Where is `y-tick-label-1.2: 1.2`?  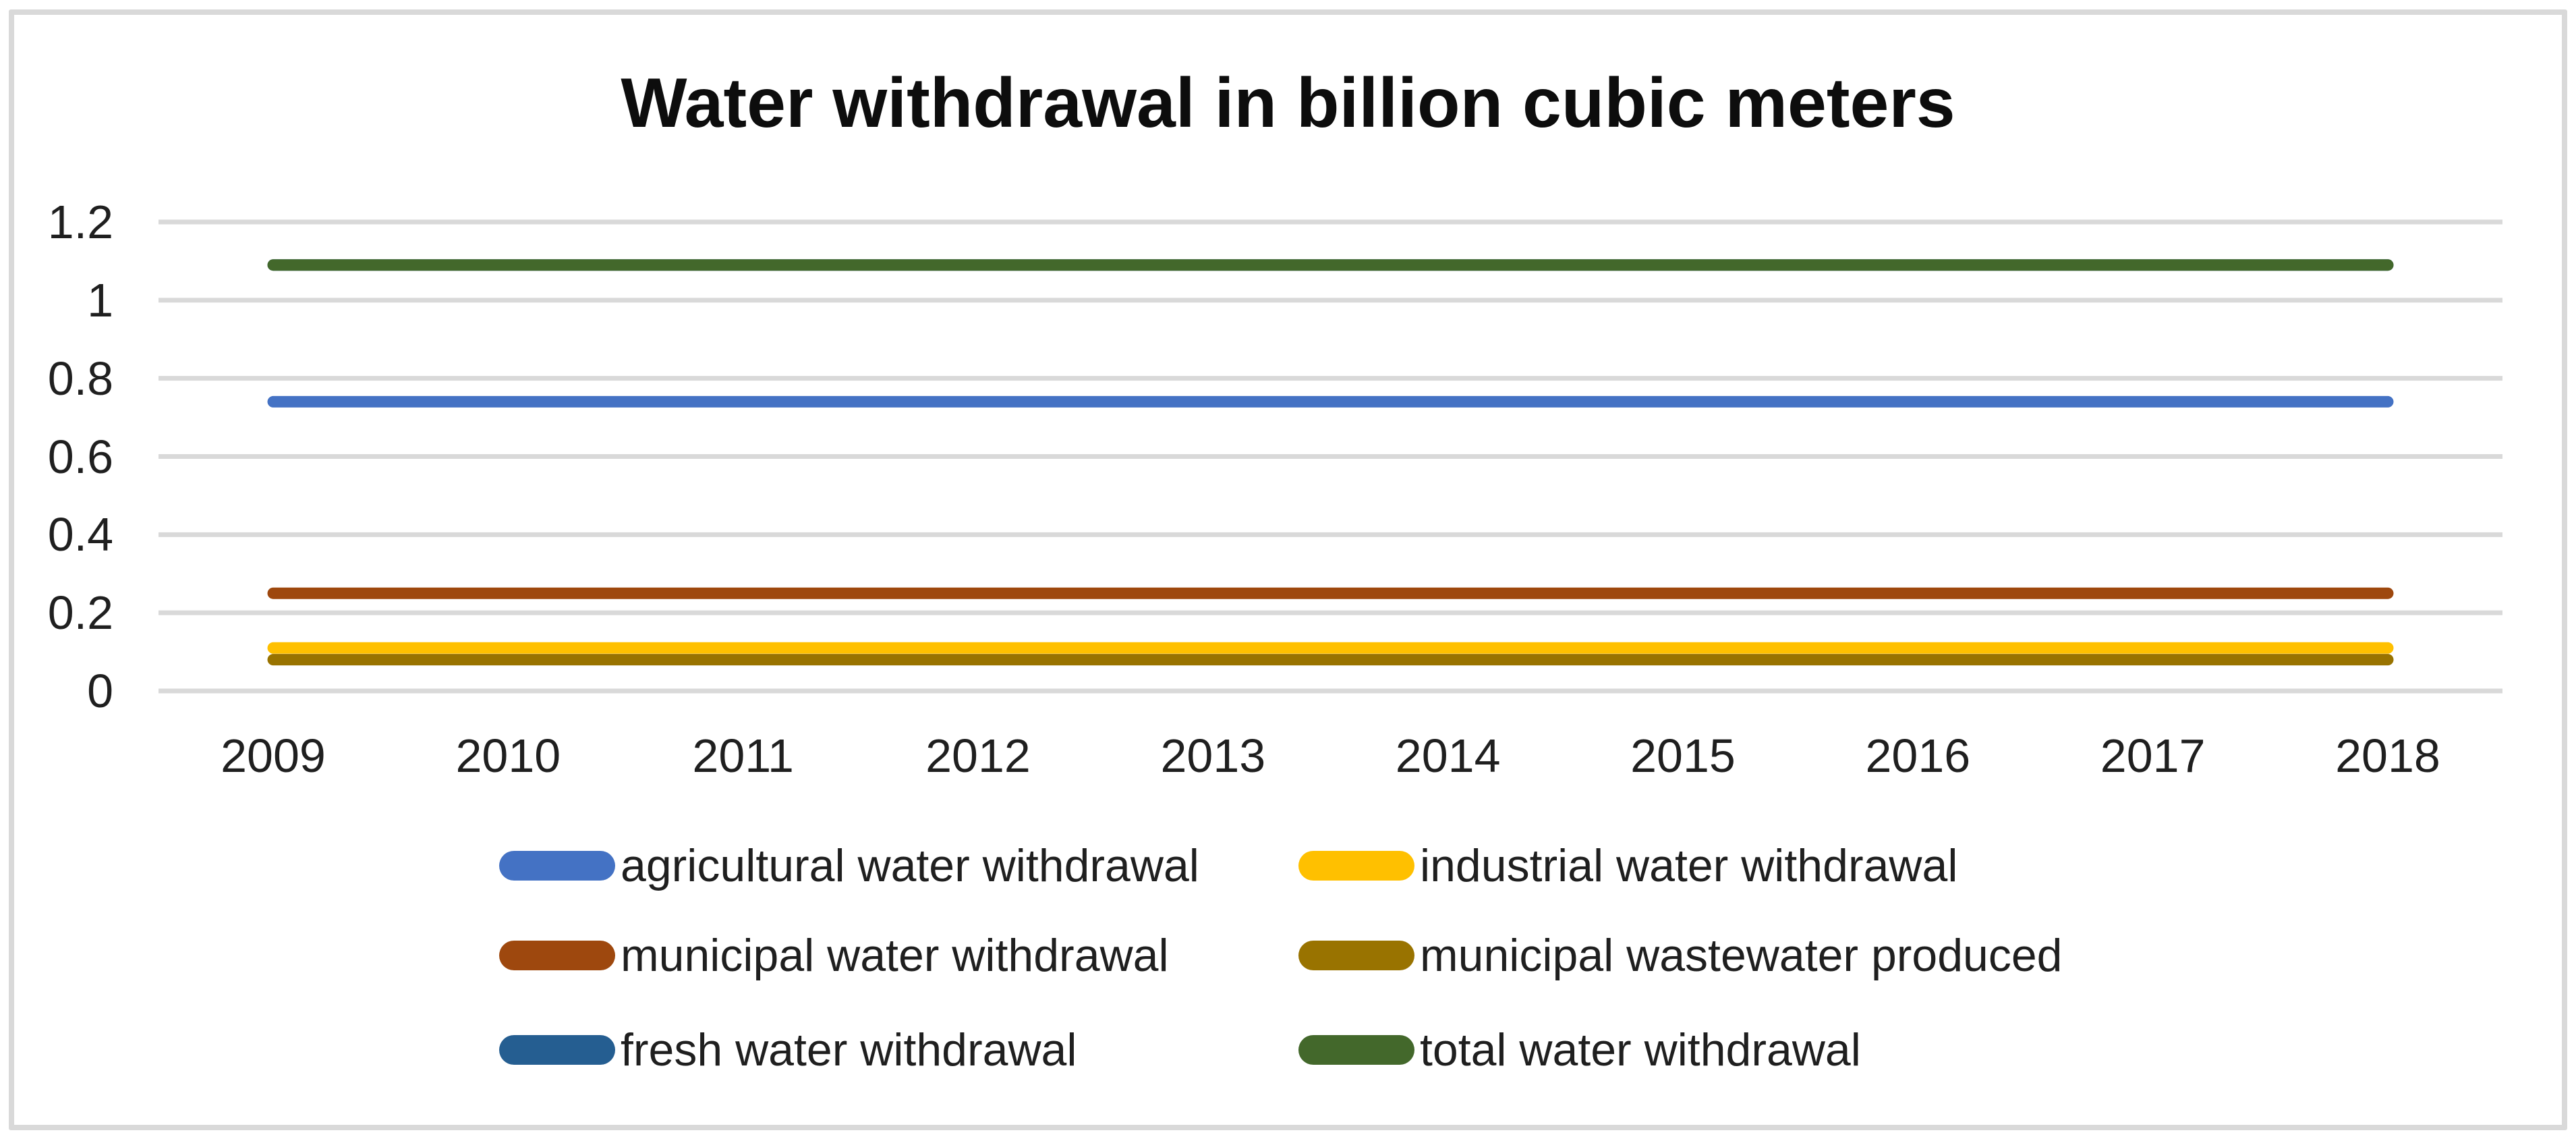 y-tick-label-1.2: 1.2 is located at coordinates (80, 222).